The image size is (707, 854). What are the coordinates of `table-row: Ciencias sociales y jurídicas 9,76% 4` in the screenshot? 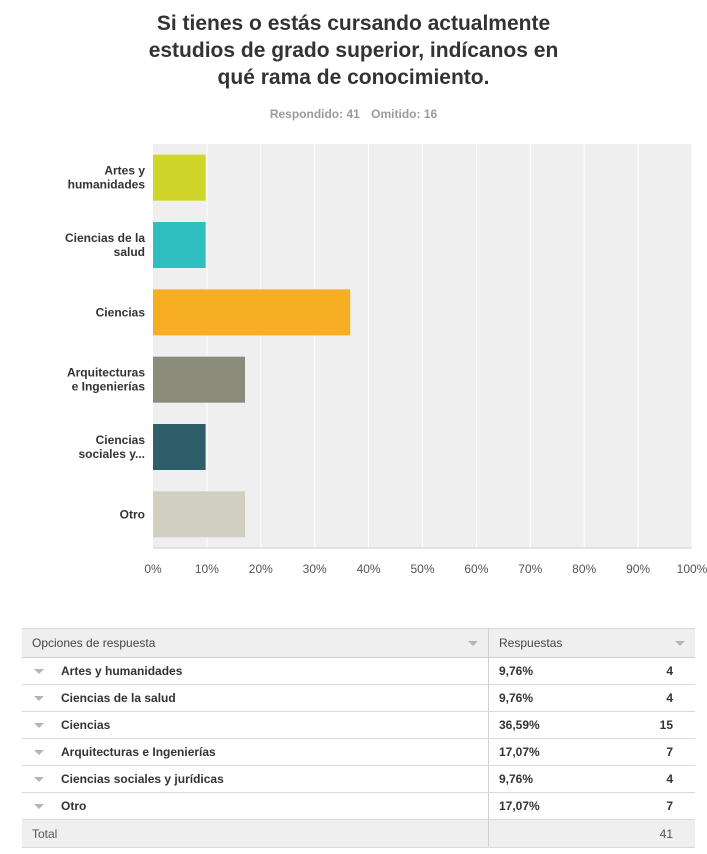 It's located at (358, 779).